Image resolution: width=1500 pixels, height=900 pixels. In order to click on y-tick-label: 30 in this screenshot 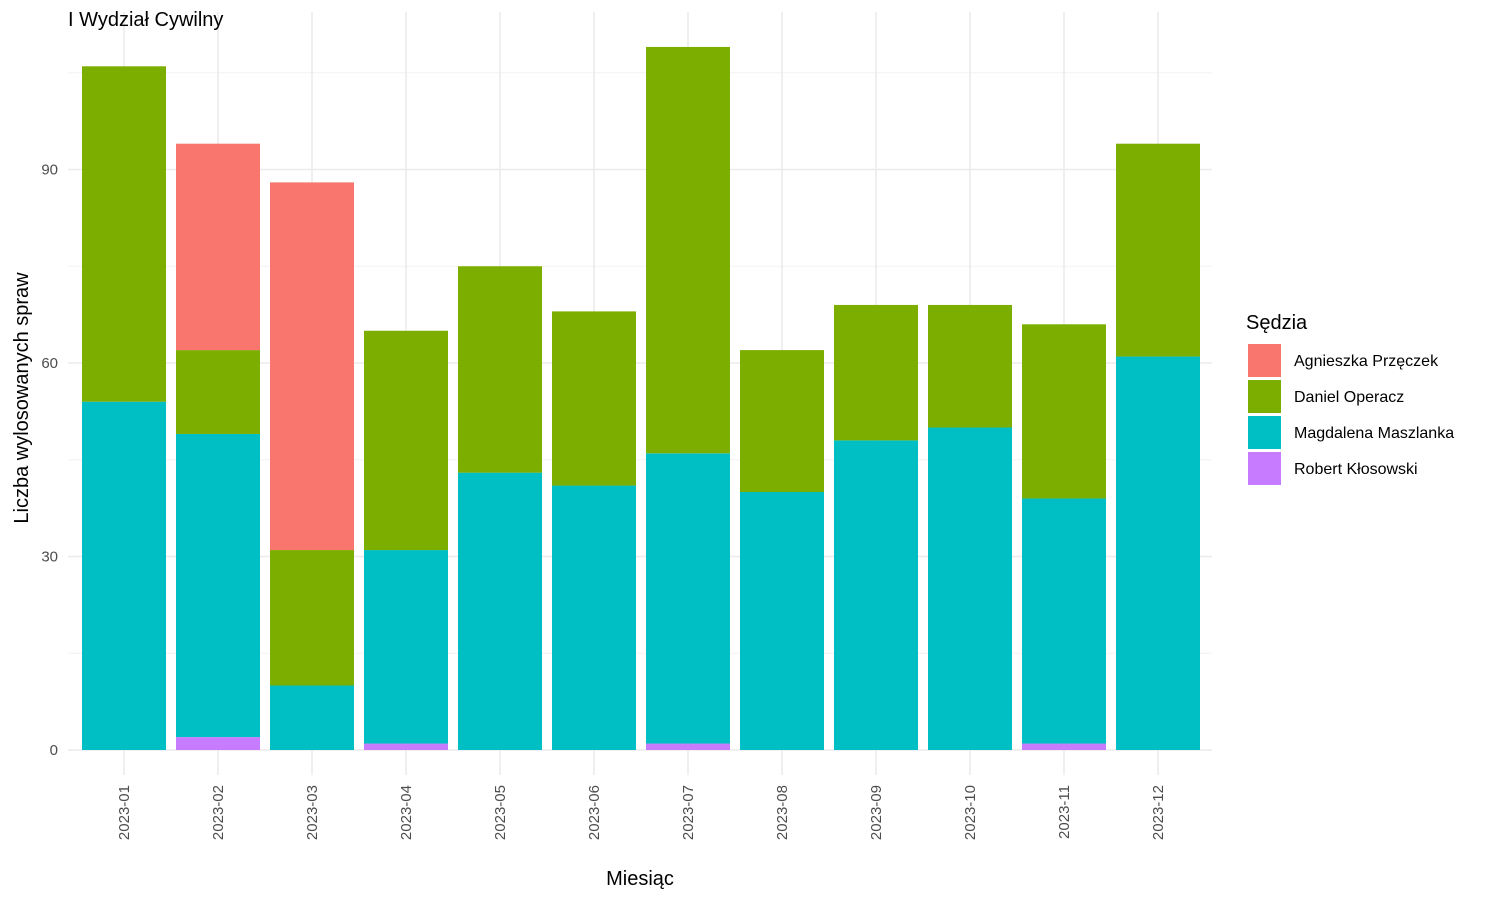, I will do `click(49, 557)`.